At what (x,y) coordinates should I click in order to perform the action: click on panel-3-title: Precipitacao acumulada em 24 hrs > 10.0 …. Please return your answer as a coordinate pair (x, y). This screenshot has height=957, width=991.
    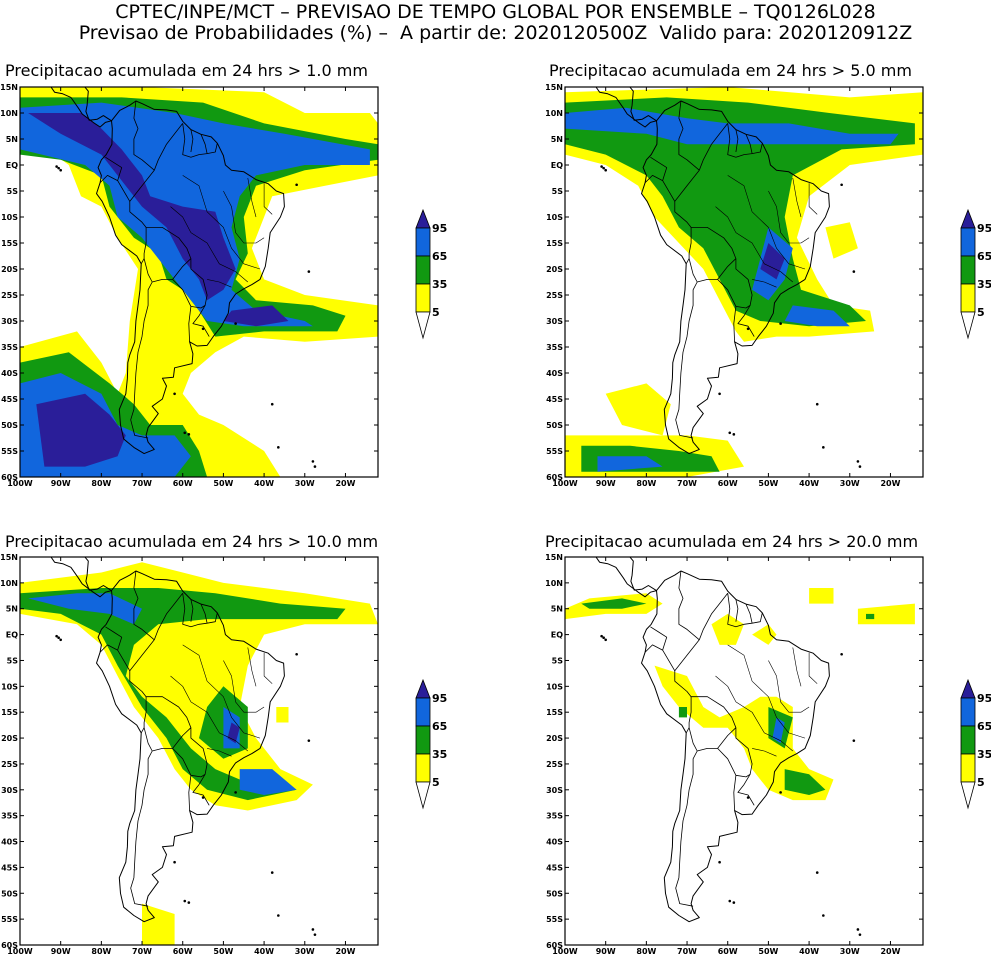
    Looking at the image, I should click on (192, 541).